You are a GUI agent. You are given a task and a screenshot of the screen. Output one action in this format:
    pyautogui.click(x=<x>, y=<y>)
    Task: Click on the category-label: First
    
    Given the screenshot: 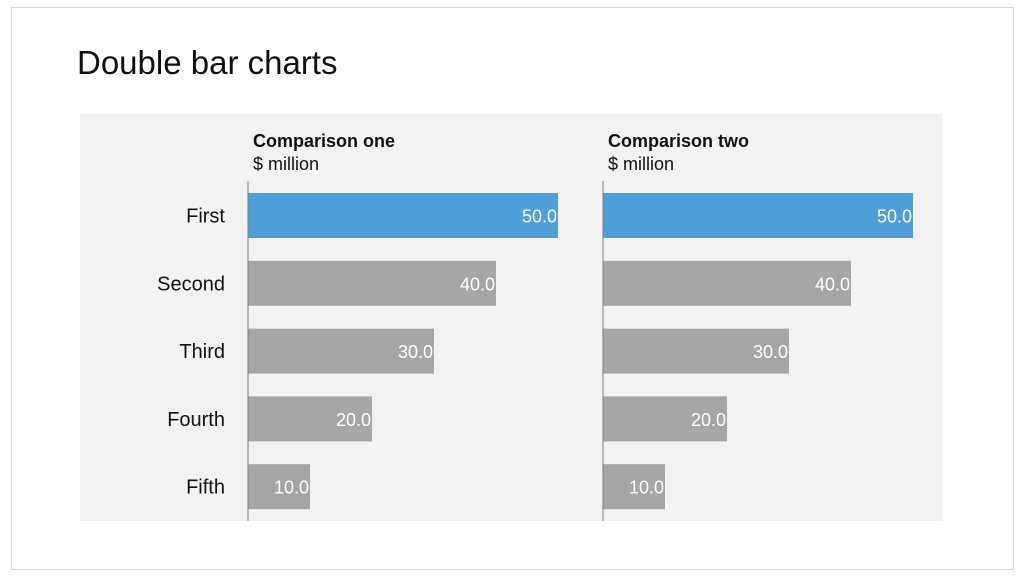 What is the action you would take?
    pyautogui.click(x=205, y=217)
    